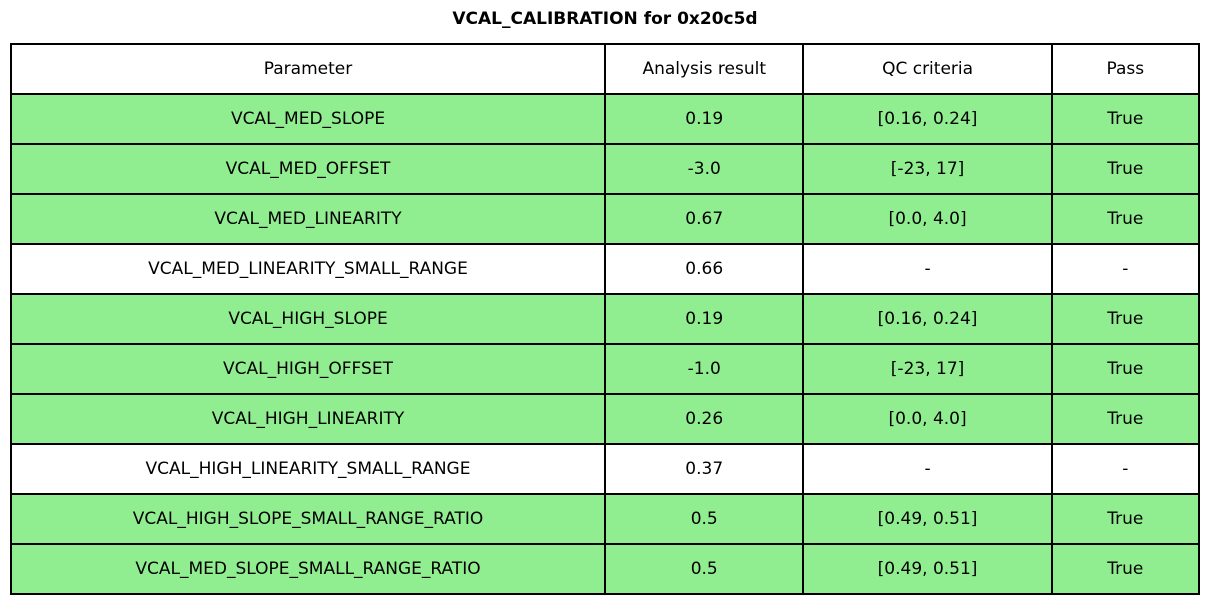  What do you see at coordinates (308, 519) in the screenshot?
I see `cell-parameter: VCAL_HIGH_SLOPE_SMALL_RANGE_RATIO` at bounding box center [308, 519].